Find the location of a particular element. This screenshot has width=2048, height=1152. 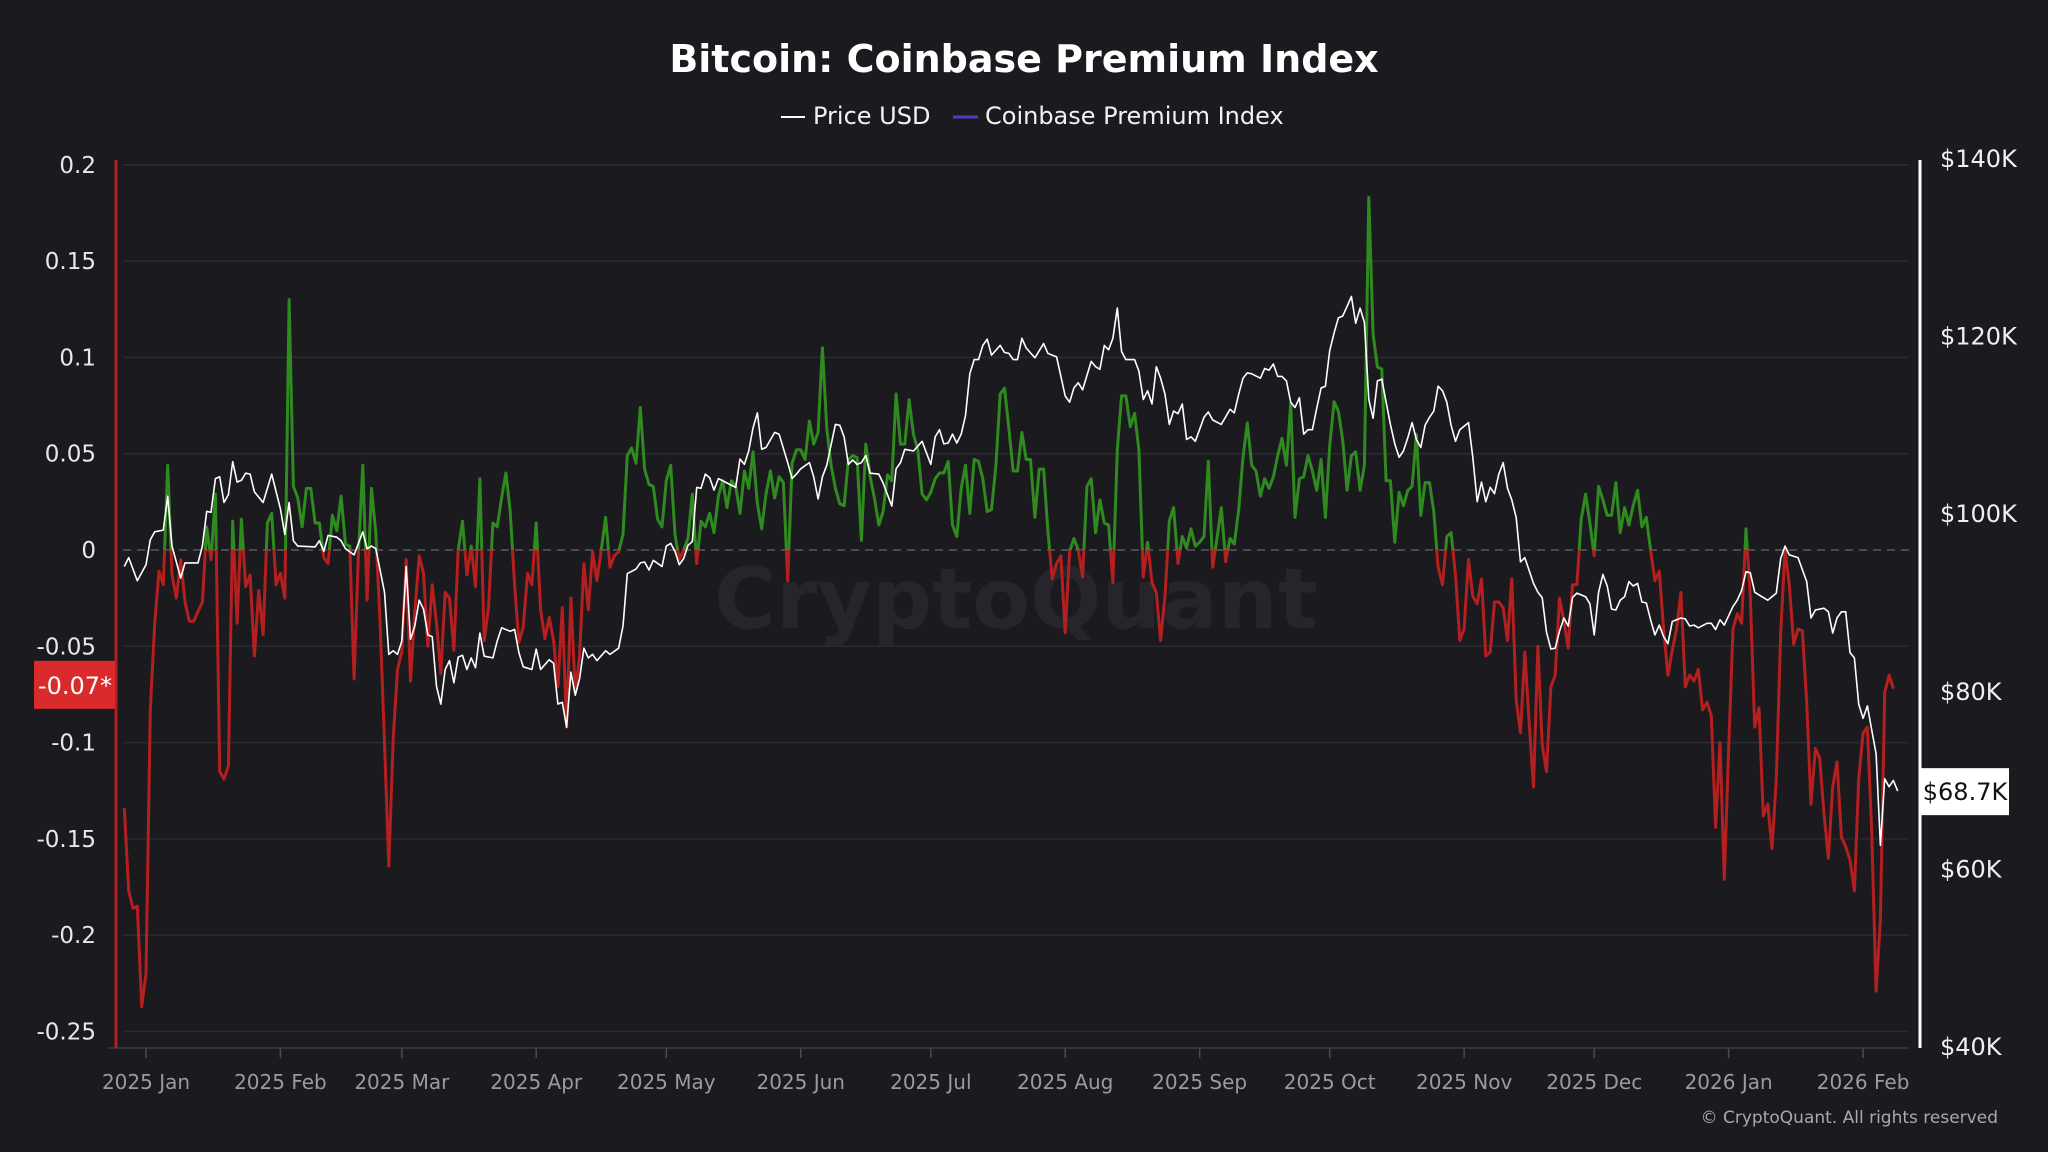

legend-item-price: Price USD is located at coordinates (855, 116).